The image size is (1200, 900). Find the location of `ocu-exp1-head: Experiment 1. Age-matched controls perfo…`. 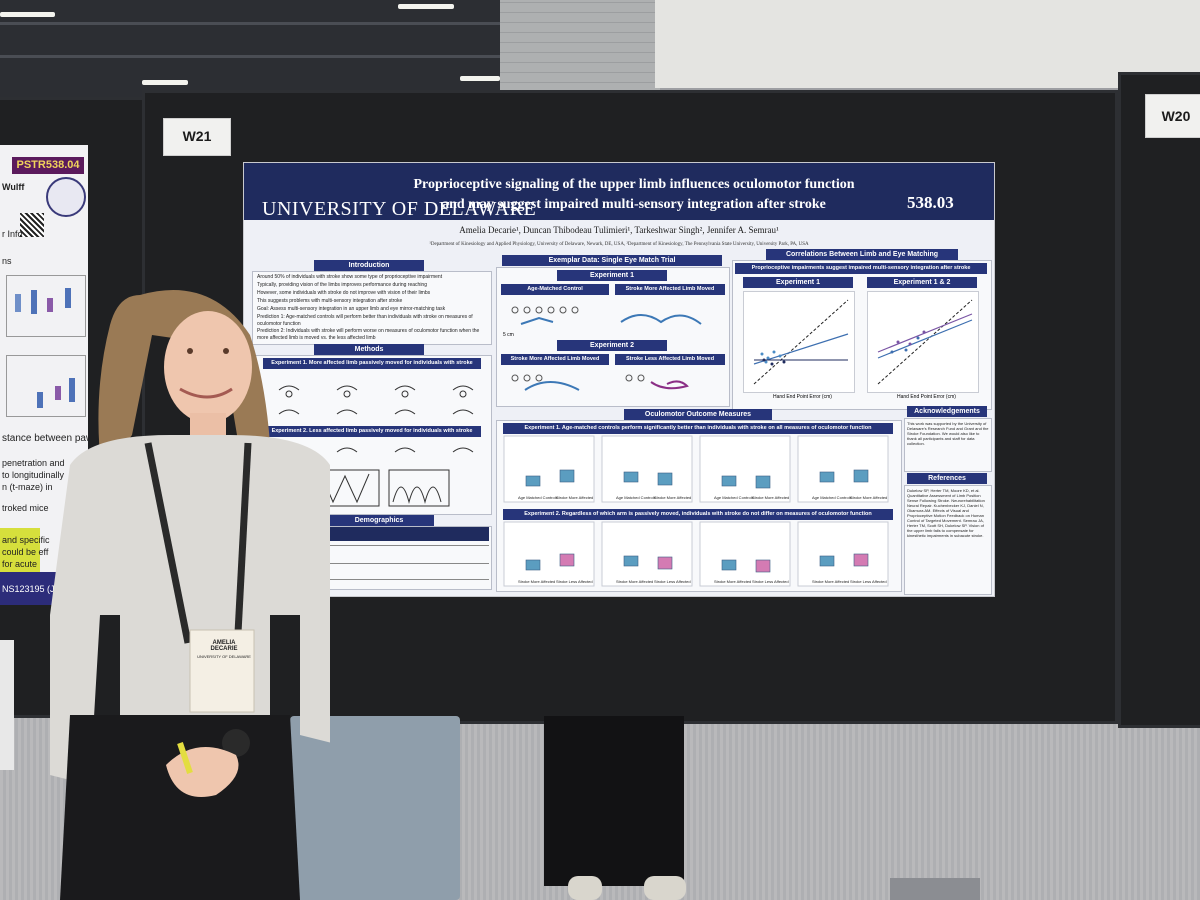

ocu-exp1-head: Experiment 1. Age-matched controls perfo… is located at coordinates (698, 428).